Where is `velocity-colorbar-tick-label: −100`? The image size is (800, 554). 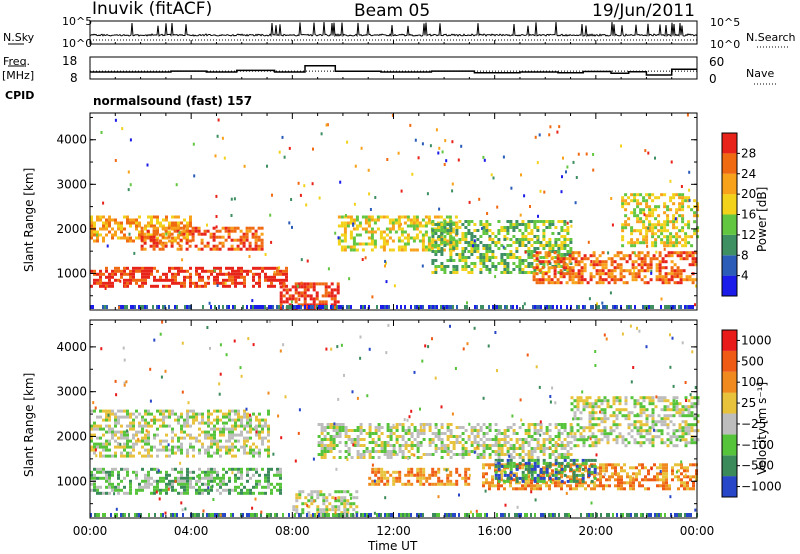 velocity-colorbar-tick-label: −100 is located at coordinates (757, 445).